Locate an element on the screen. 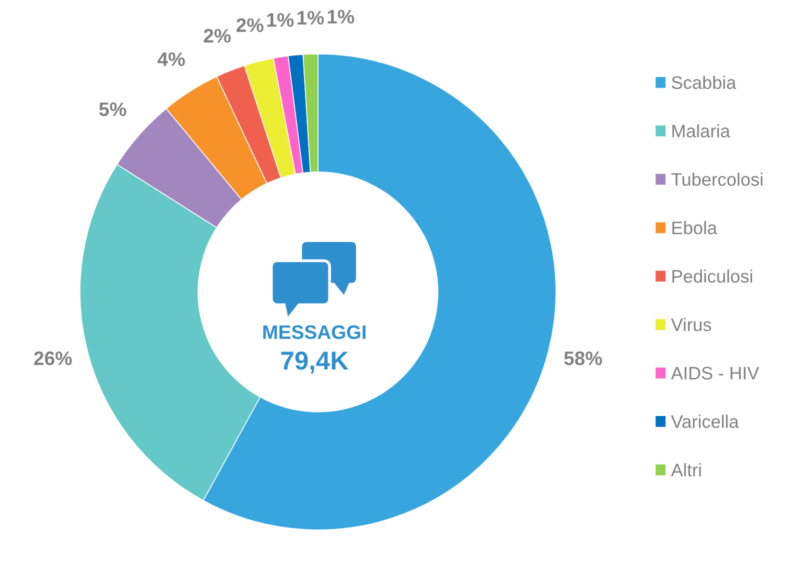  legend-label: Malaria is located at coordinates (701, 131).